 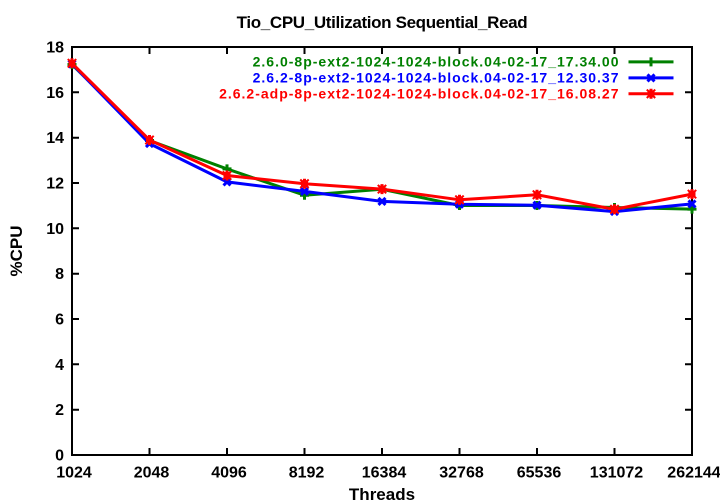 I want to click on svg-text: 8, so click(x=59, y=274).